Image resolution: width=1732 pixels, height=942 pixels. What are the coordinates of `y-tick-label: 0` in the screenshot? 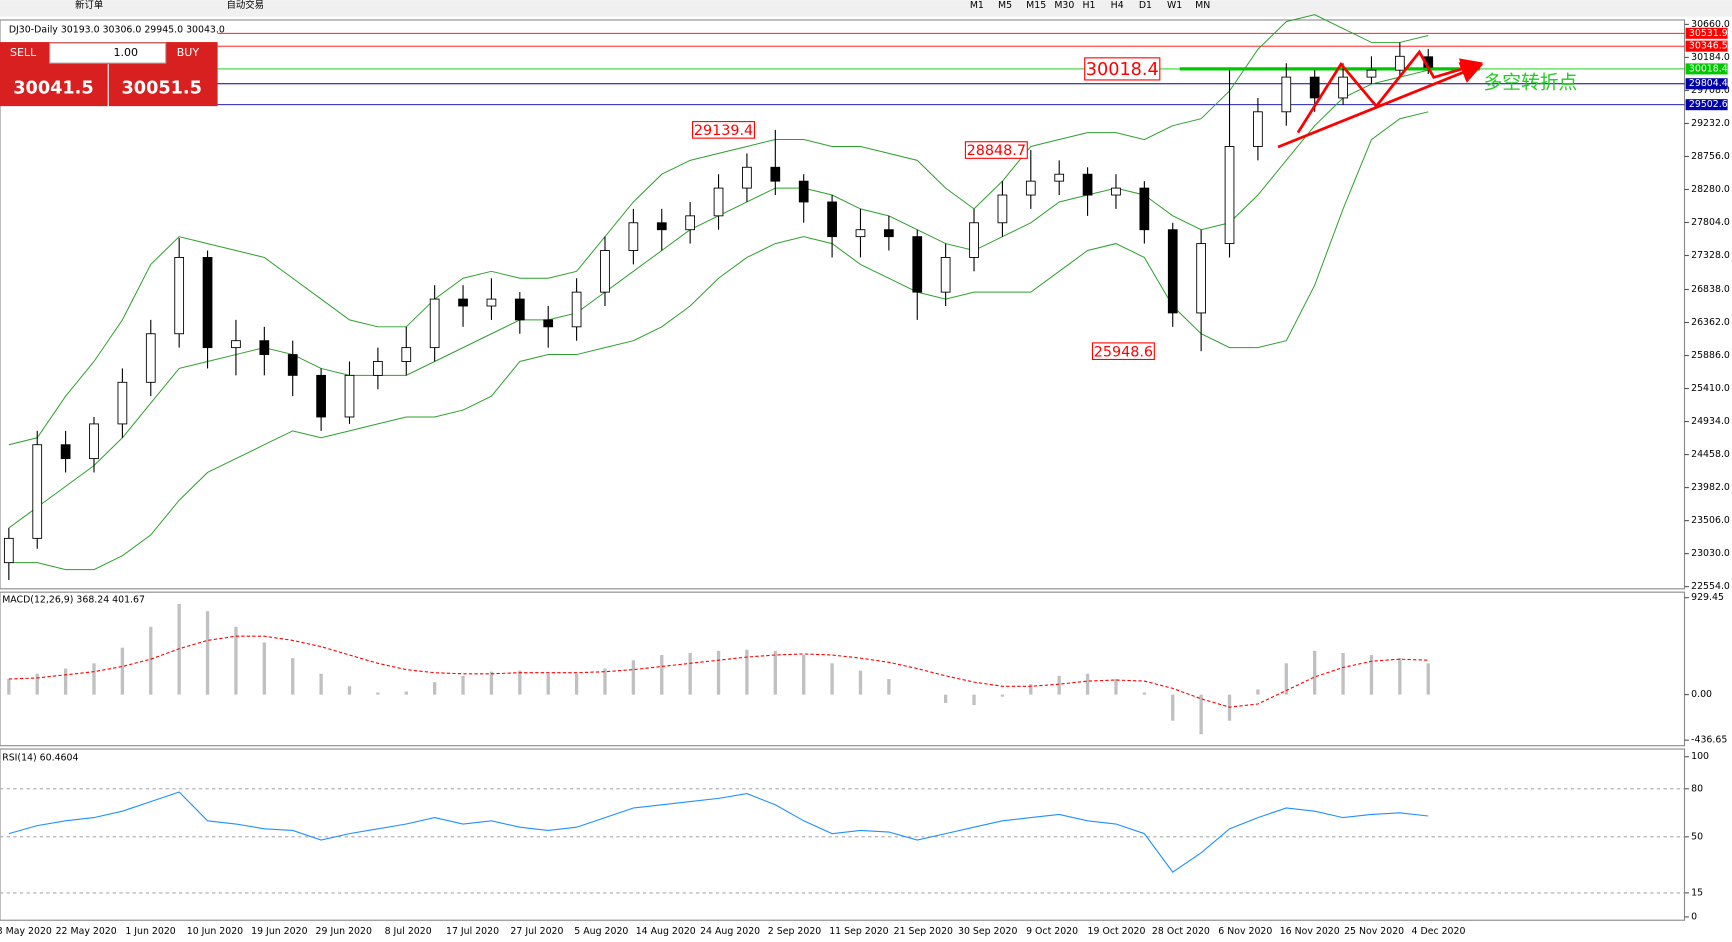 It's located at (1694, 916).